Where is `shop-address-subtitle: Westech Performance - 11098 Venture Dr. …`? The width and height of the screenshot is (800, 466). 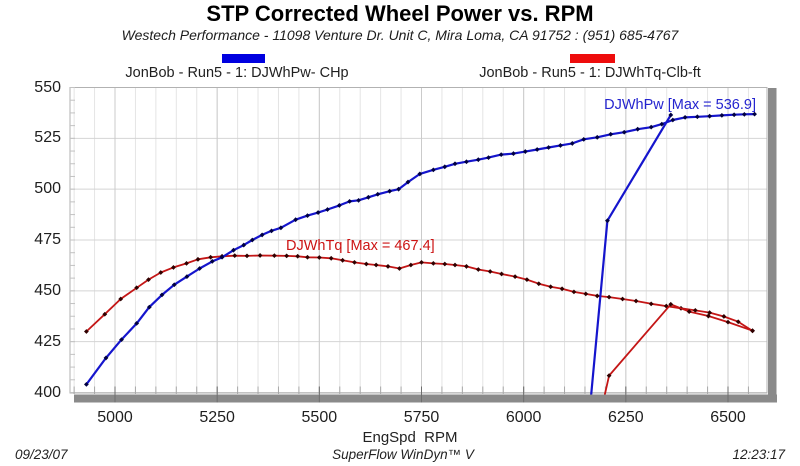 shop-address-subtitle: Westech Performance - 11098 Venture Dr. … is located at coordinates (400, 35).